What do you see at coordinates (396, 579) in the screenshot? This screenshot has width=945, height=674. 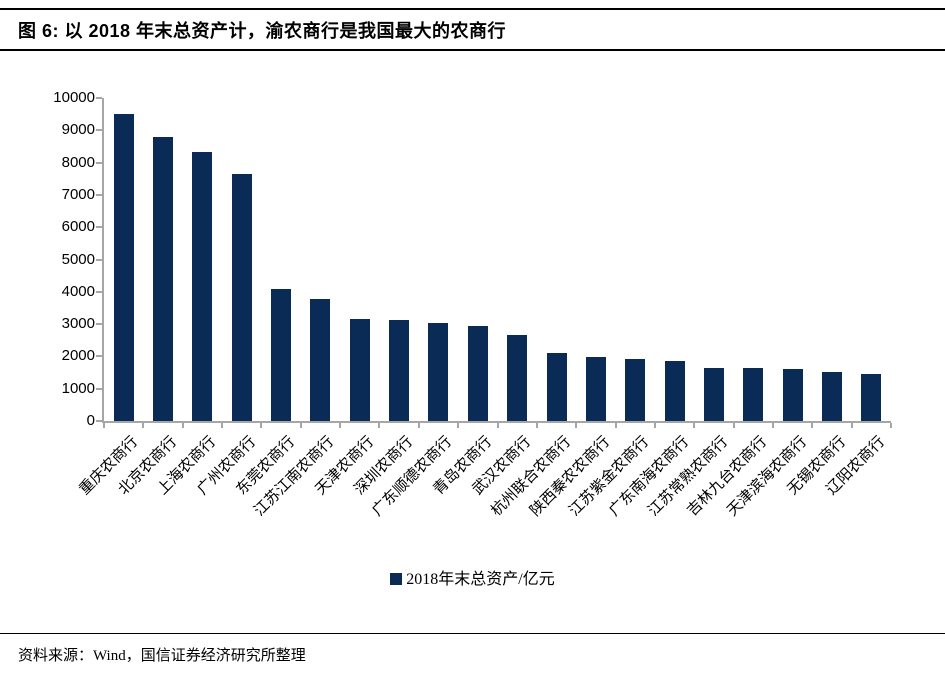 I see `legend-swatch` at bounding box center [396, 579].